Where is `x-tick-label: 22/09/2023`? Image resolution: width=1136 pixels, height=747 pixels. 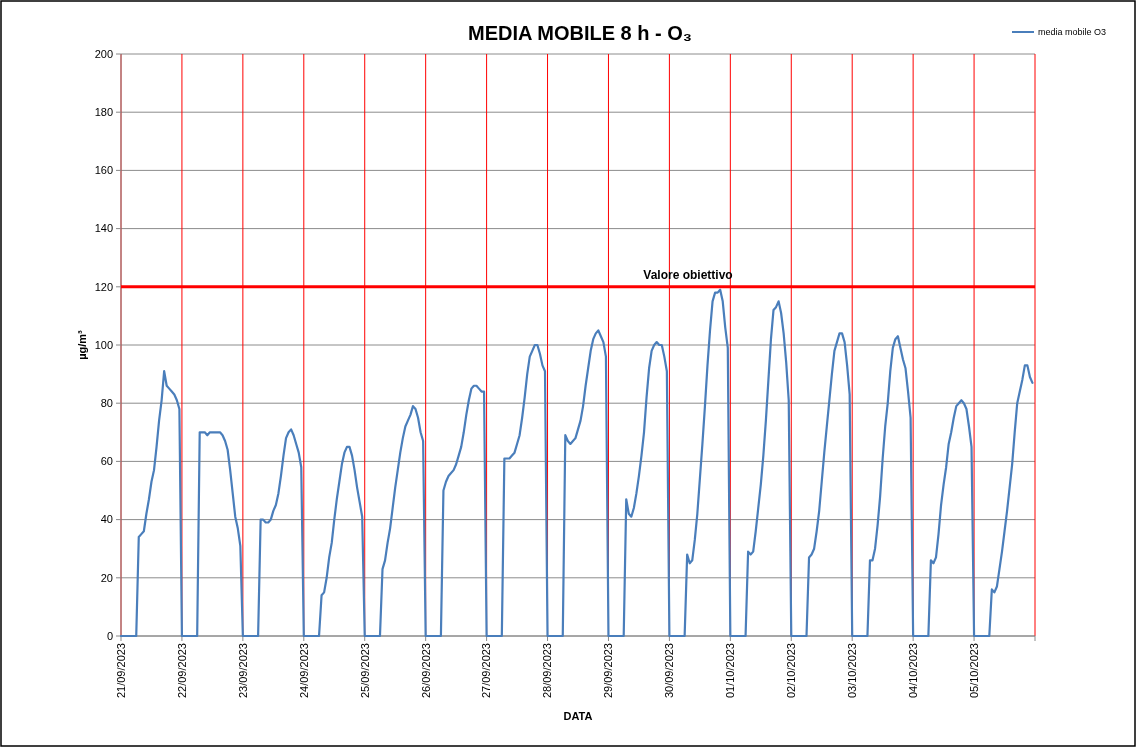 x-tick-label: 22/09/2023 is located at coordinates (181, 671).